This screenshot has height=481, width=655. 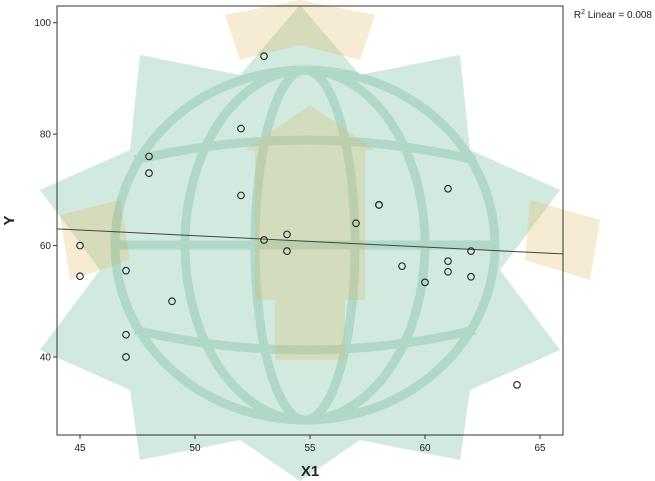 What do you see at coordinates (310, 448) in the screenshot?
I see `x-tick-label: 55` at bounding box center [310, 448].